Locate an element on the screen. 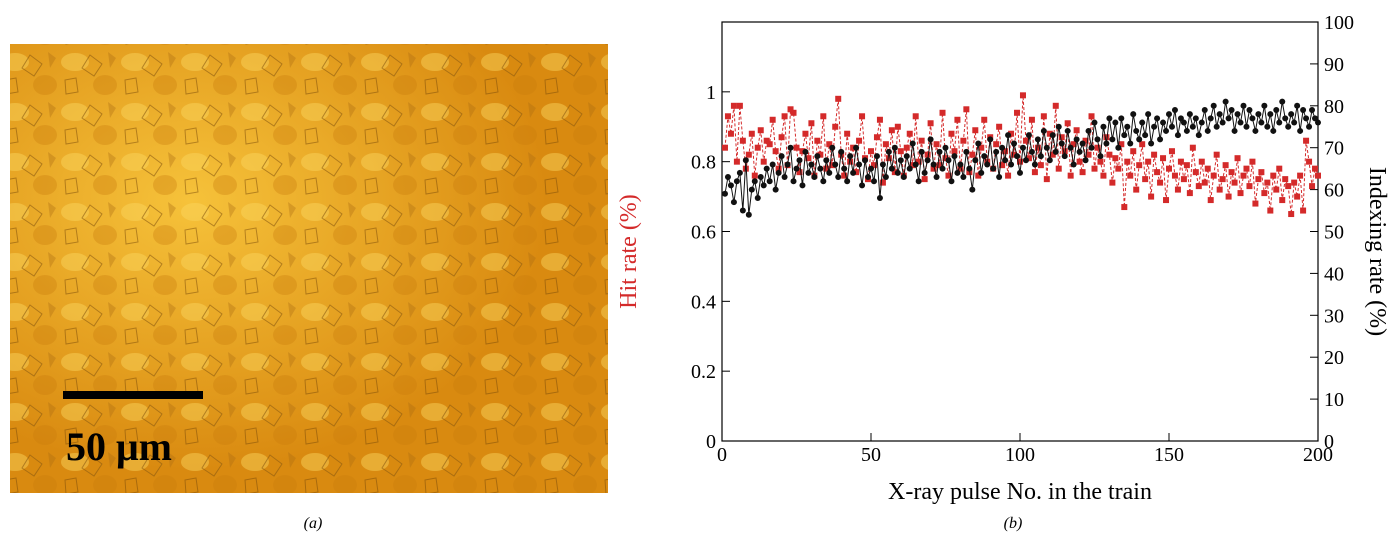 The height and width of the screenshot is (541, 1392). y2-tick-label: 90 is located at coordinates (1334, 65).